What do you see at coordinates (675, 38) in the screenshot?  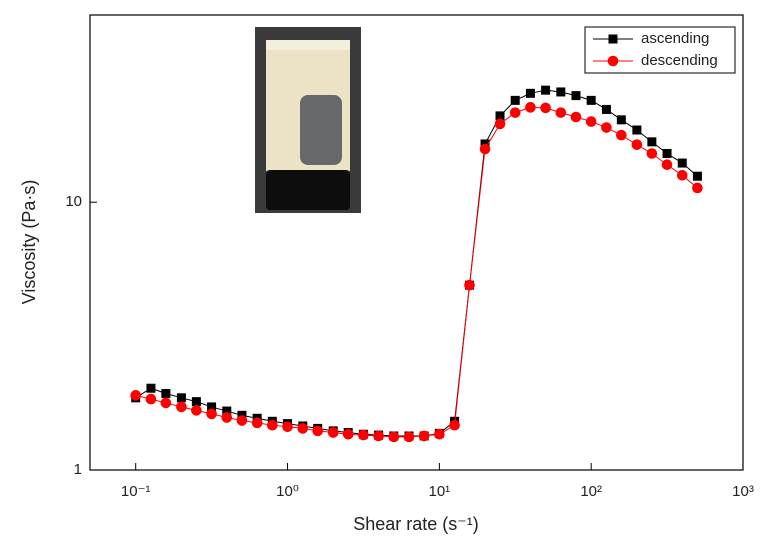 I see `legend-label: ascending` at bounding box center [675, 38].